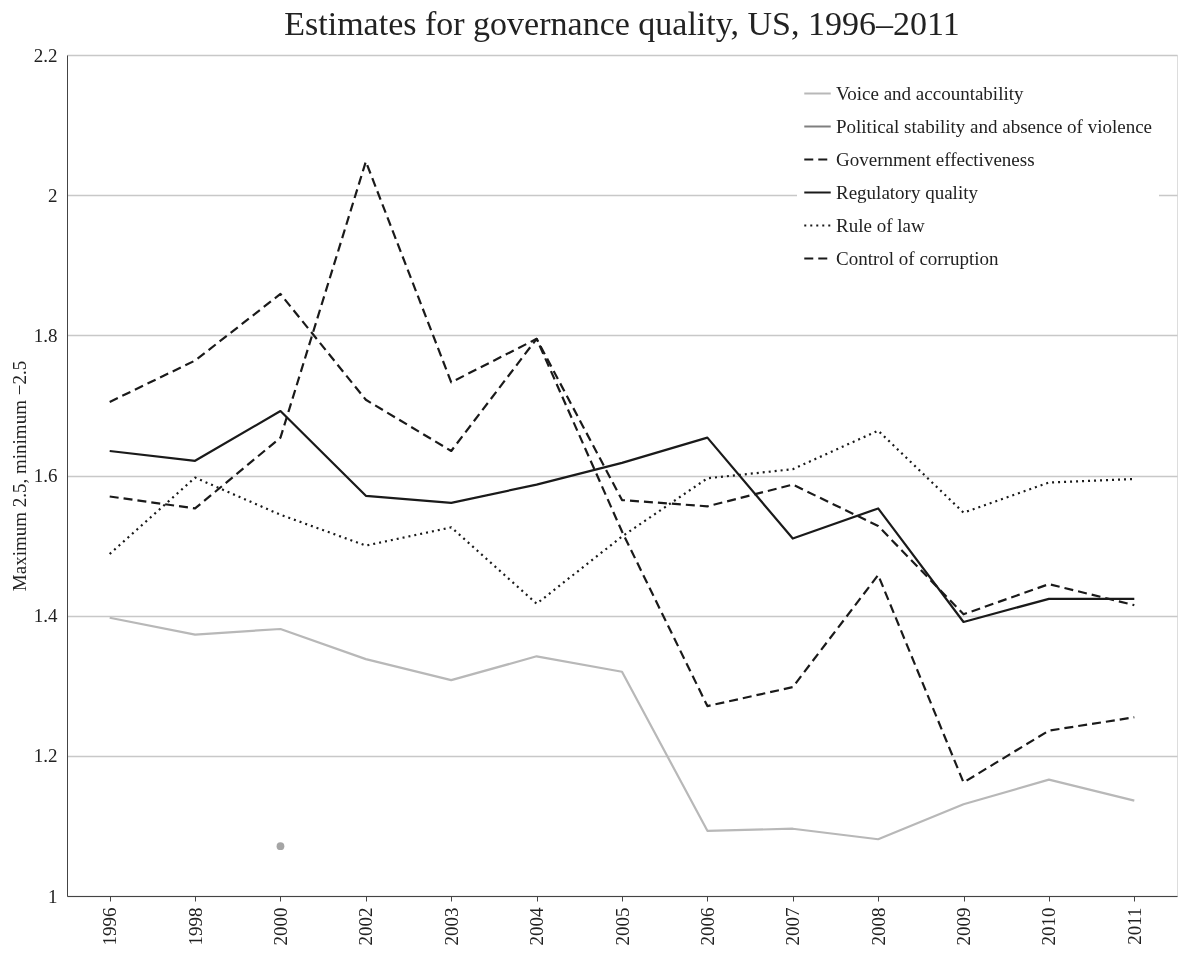  What do you see at coordinates (878, 926) in the screenshot?
I see `x-tick-label: 2008` at bounding box center [878, 926].